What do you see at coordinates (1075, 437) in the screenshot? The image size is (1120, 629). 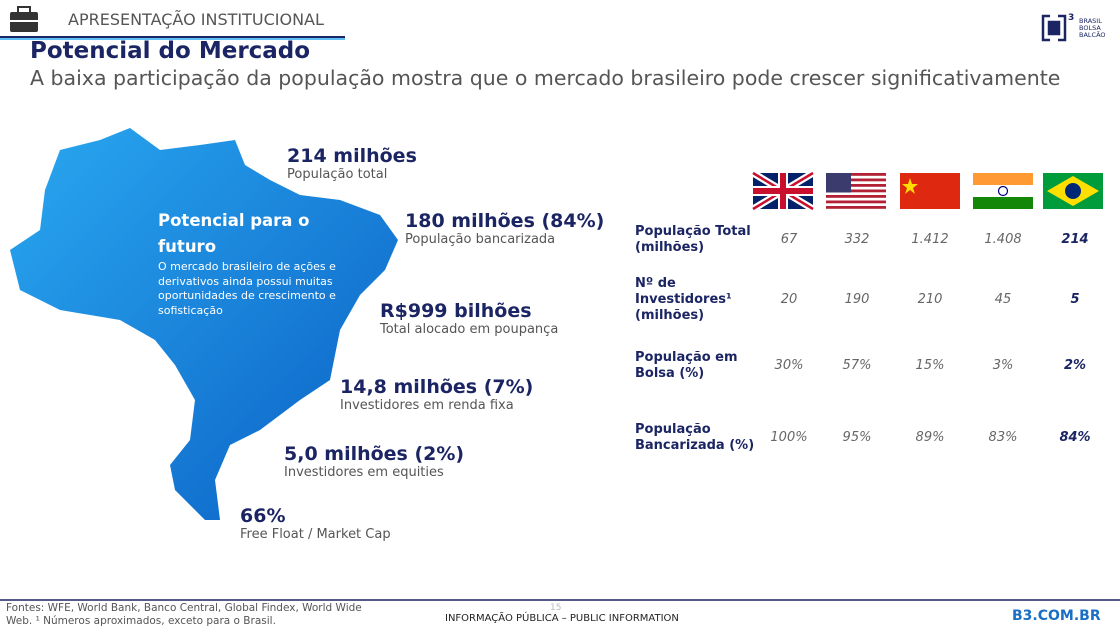 I see `cell-value: 84%` at bounding box center [1075, 437].